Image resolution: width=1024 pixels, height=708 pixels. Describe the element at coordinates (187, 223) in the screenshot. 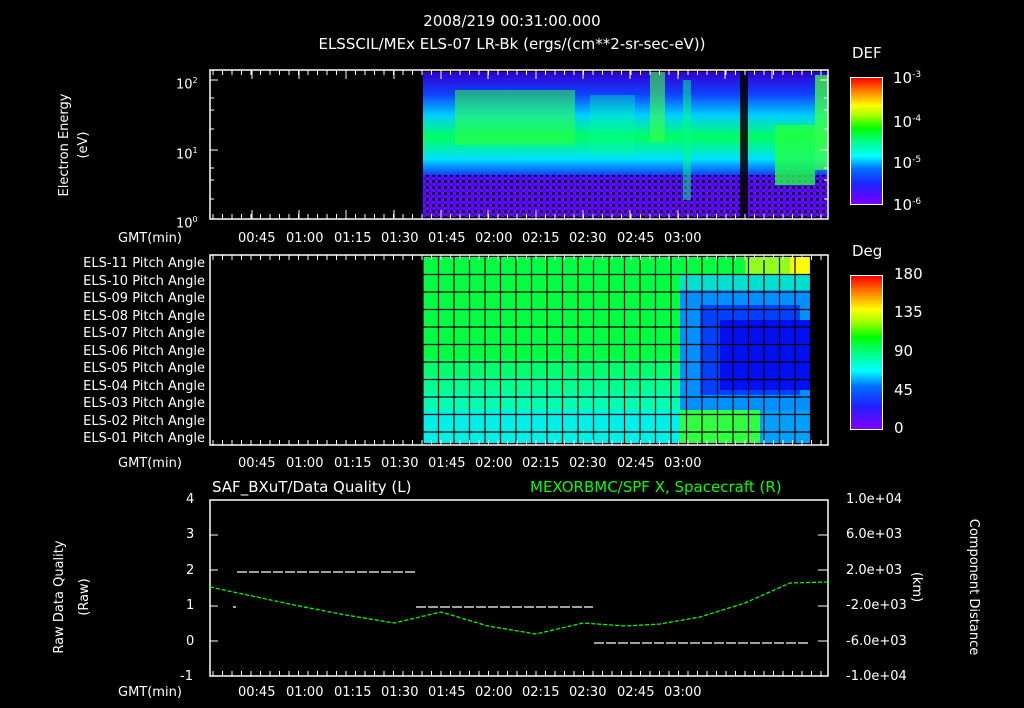

I see `ytick-1e0: 10⁰` at that location.